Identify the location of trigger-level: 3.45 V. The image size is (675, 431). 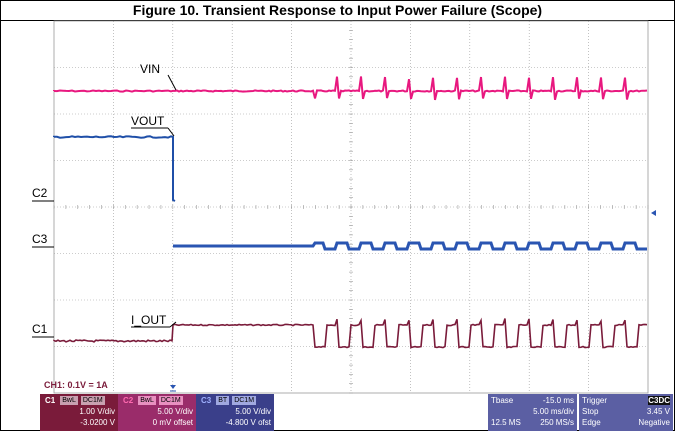
(658, 411).